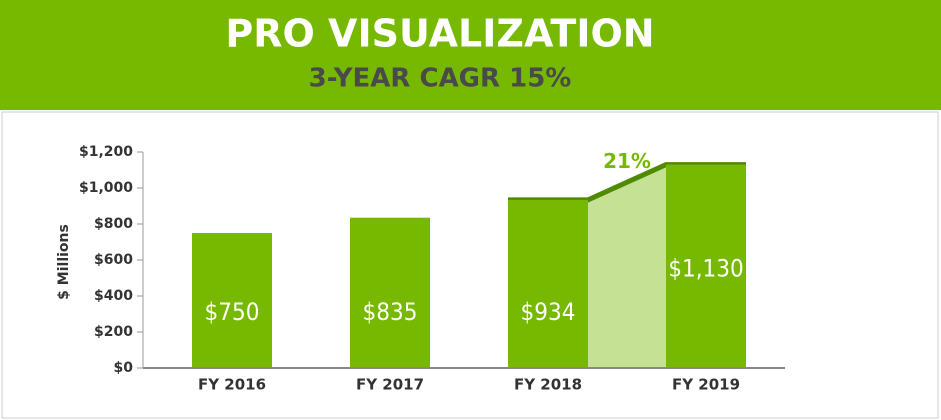 This screenshot has width=941, height=420. I want to click on y-tick-label: $1,000, so click(106, 188).